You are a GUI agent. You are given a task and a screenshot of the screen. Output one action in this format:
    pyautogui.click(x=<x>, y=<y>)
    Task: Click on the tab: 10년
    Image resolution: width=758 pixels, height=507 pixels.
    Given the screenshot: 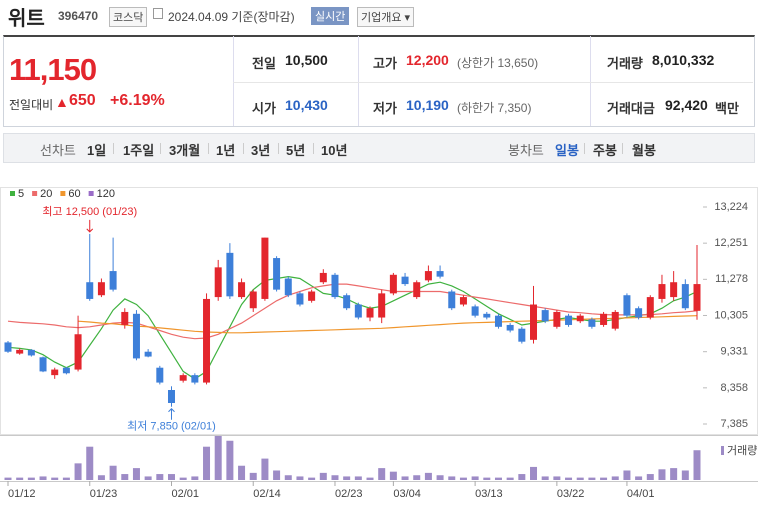 What is the action you would take?
    pyautogui.click(x=334, y=150)
    